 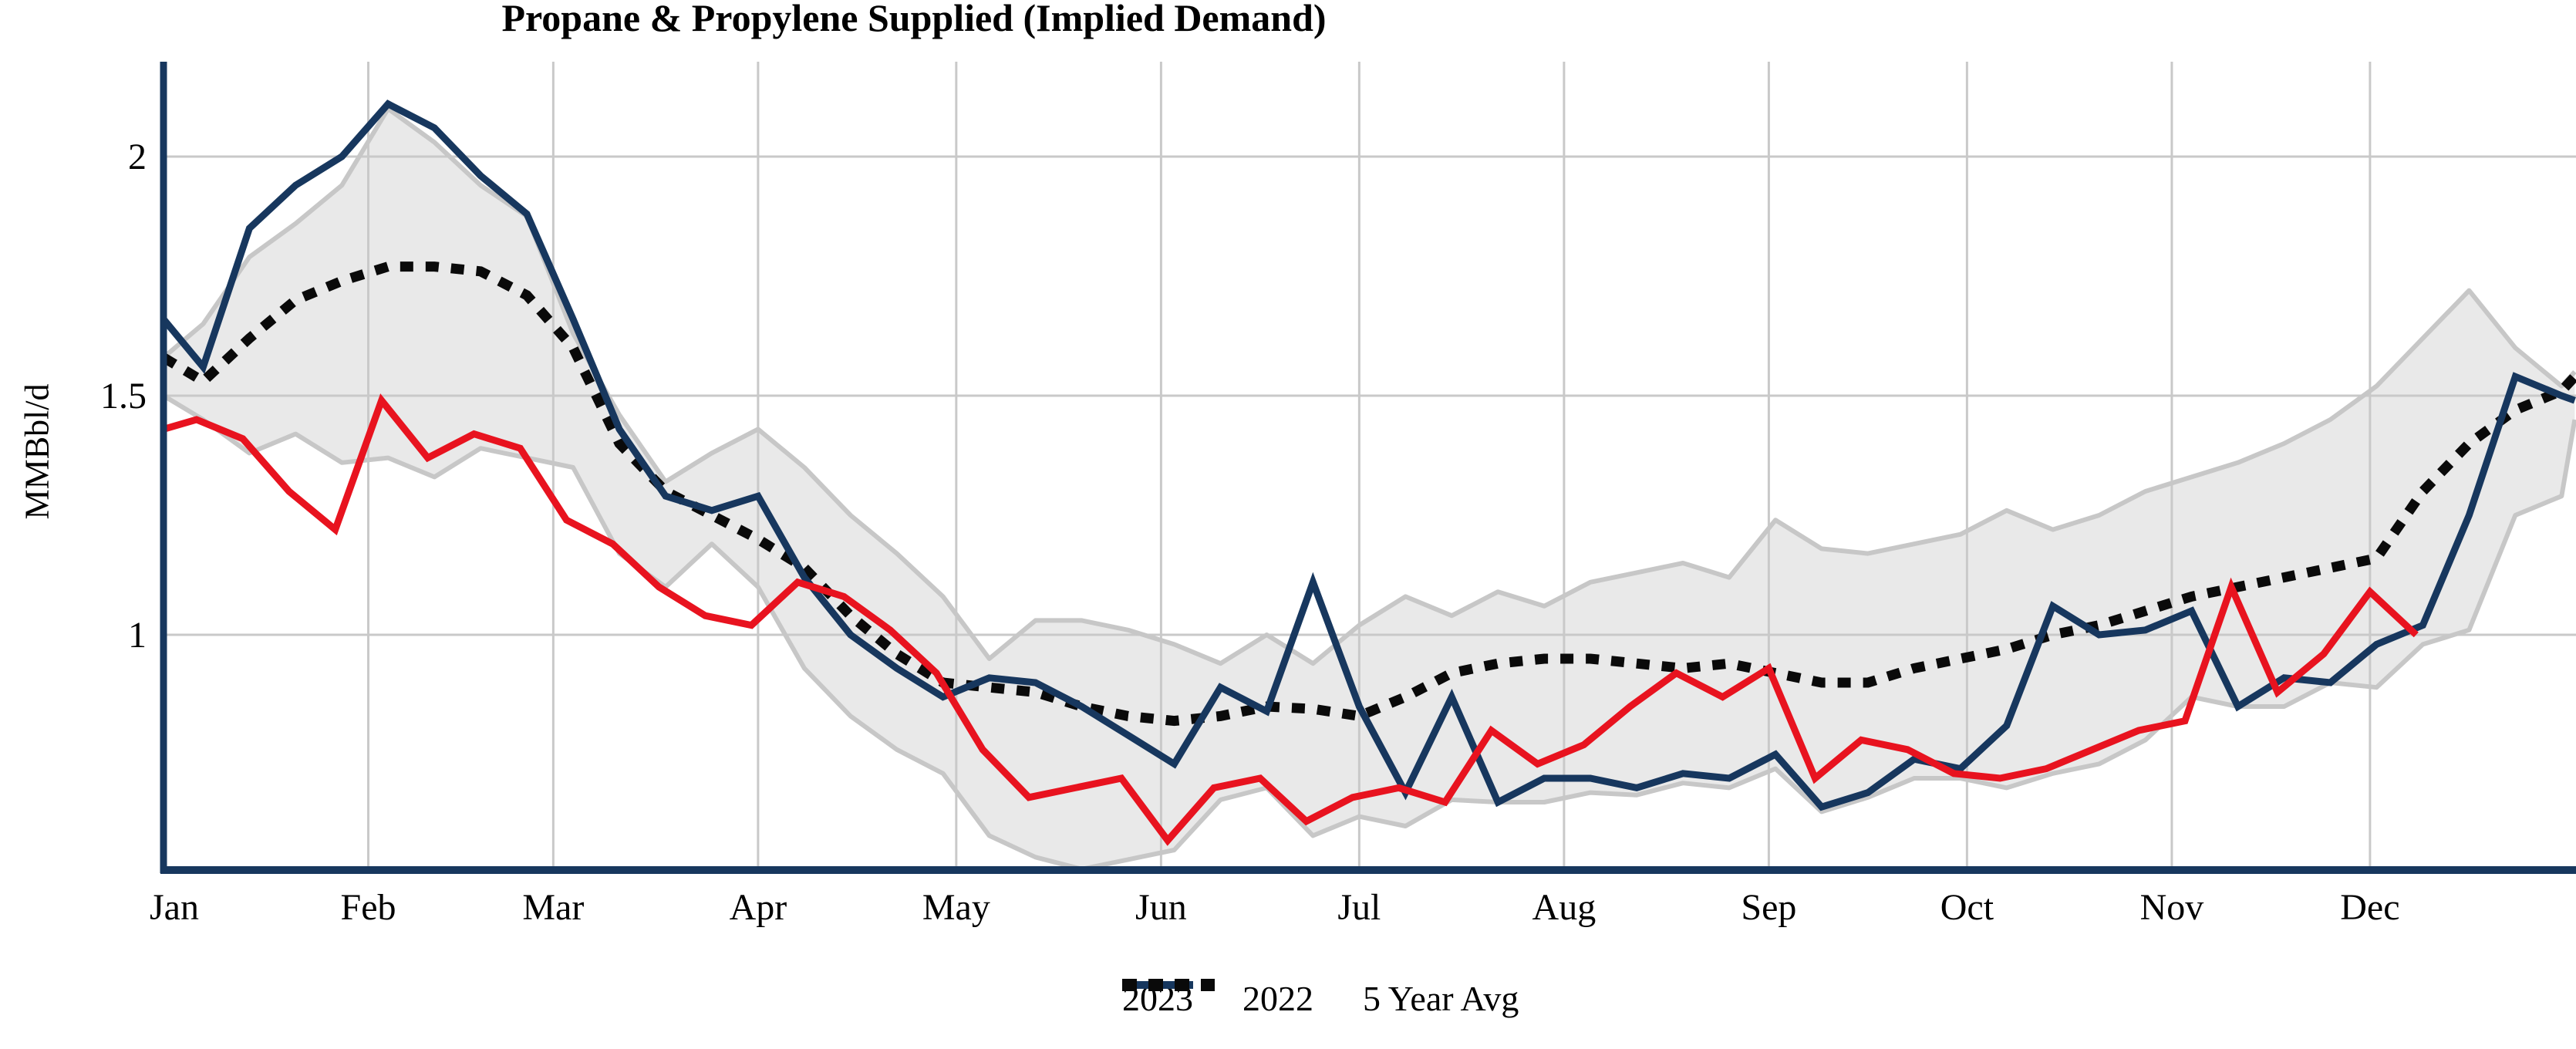 What do you see at coordinates (553, 907) in the screenshot?
I see `x-tick-label-Mar: Mar` at bounding box center [553, 907].